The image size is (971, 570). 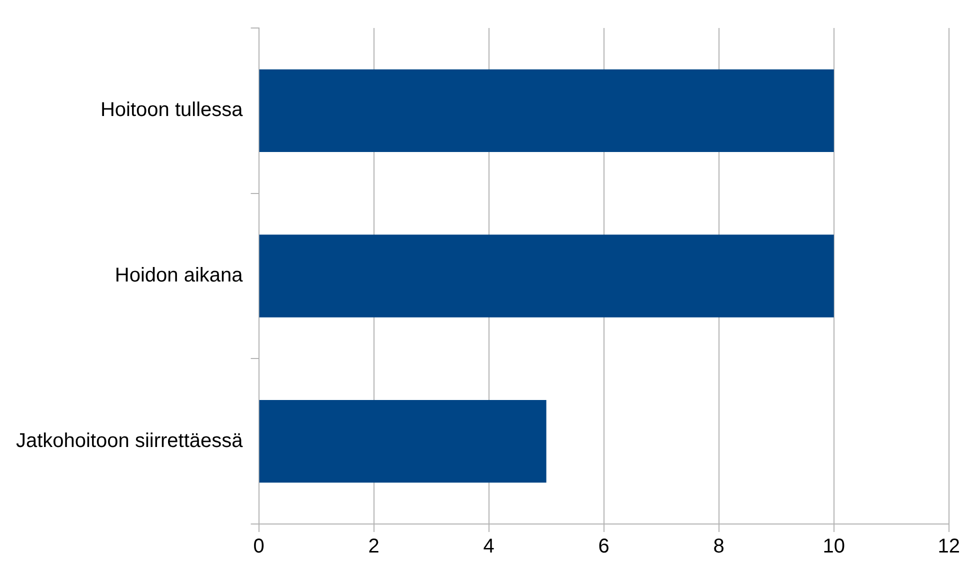 I want to click on y-tick-label: Hoidon aikana, so click(x=179, y=275).